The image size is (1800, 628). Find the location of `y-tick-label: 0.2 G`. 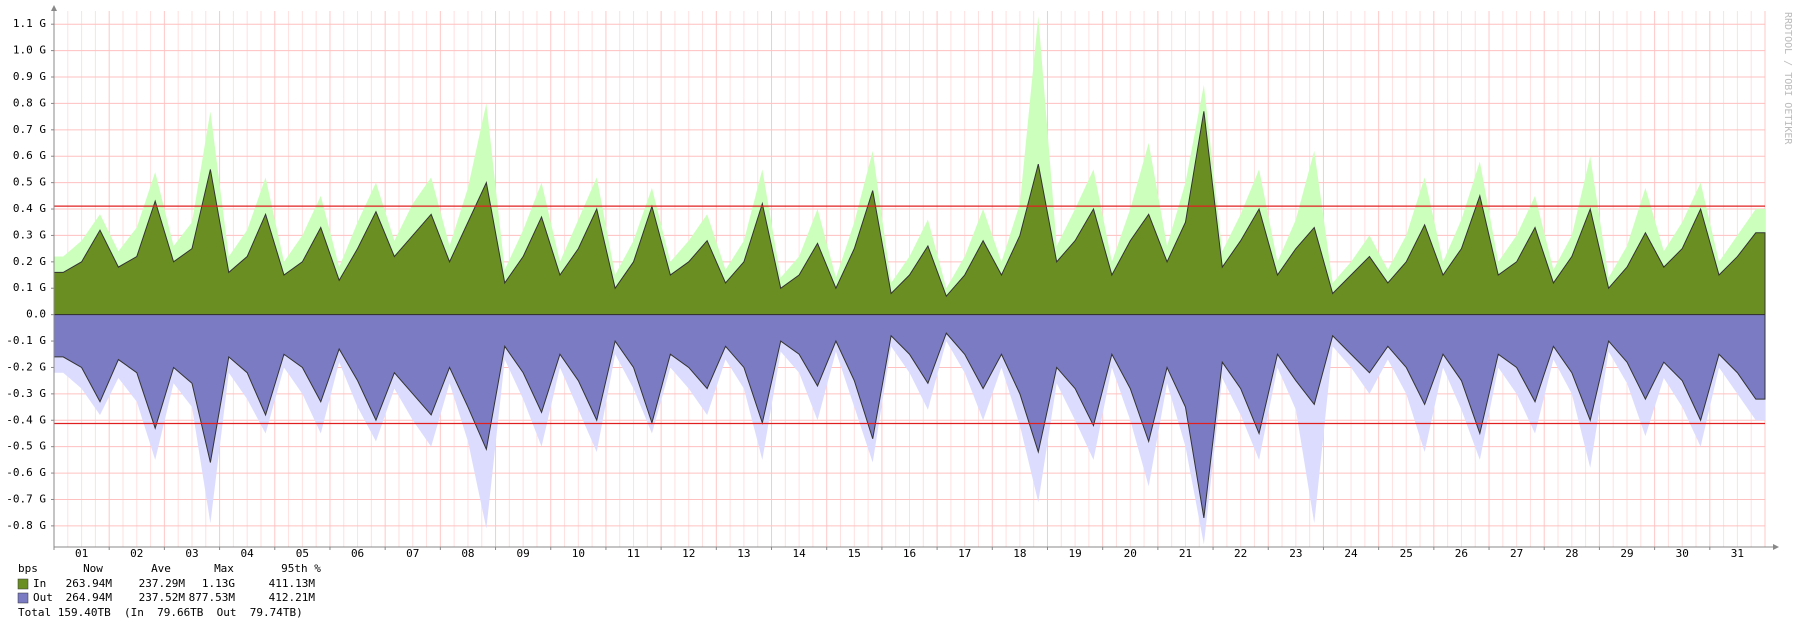

y-tick-label: 0.2 G is located at coordinates (29, 261).